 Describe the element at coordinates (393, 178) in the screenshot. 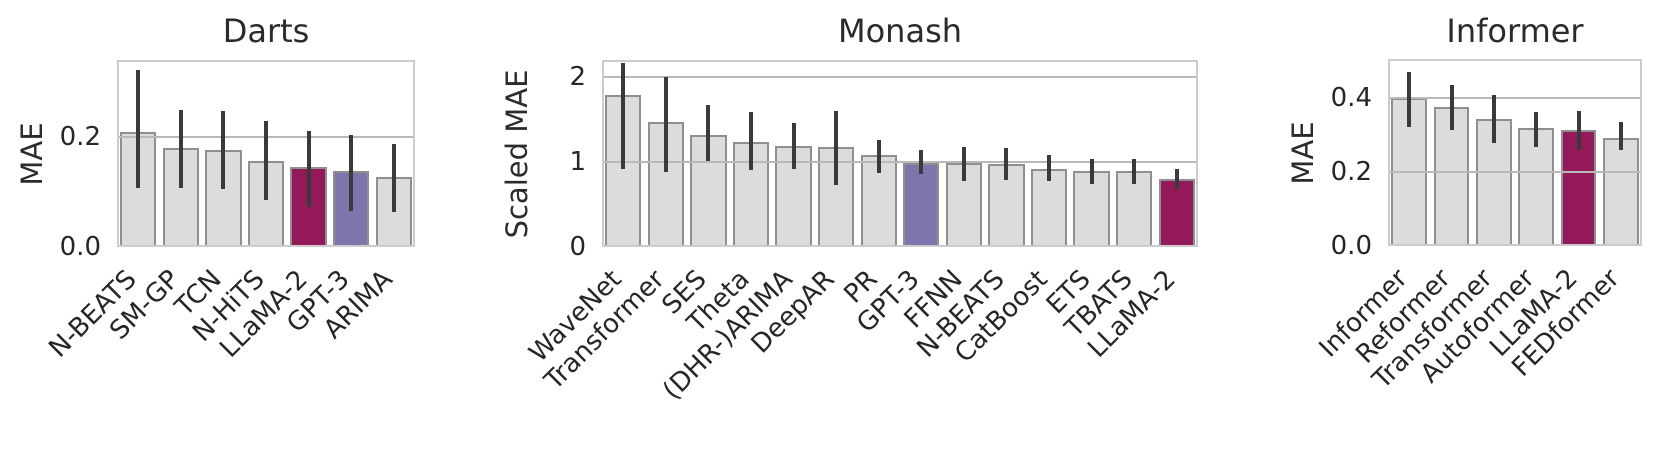

I see `error-bar-ARIMA` at that location.